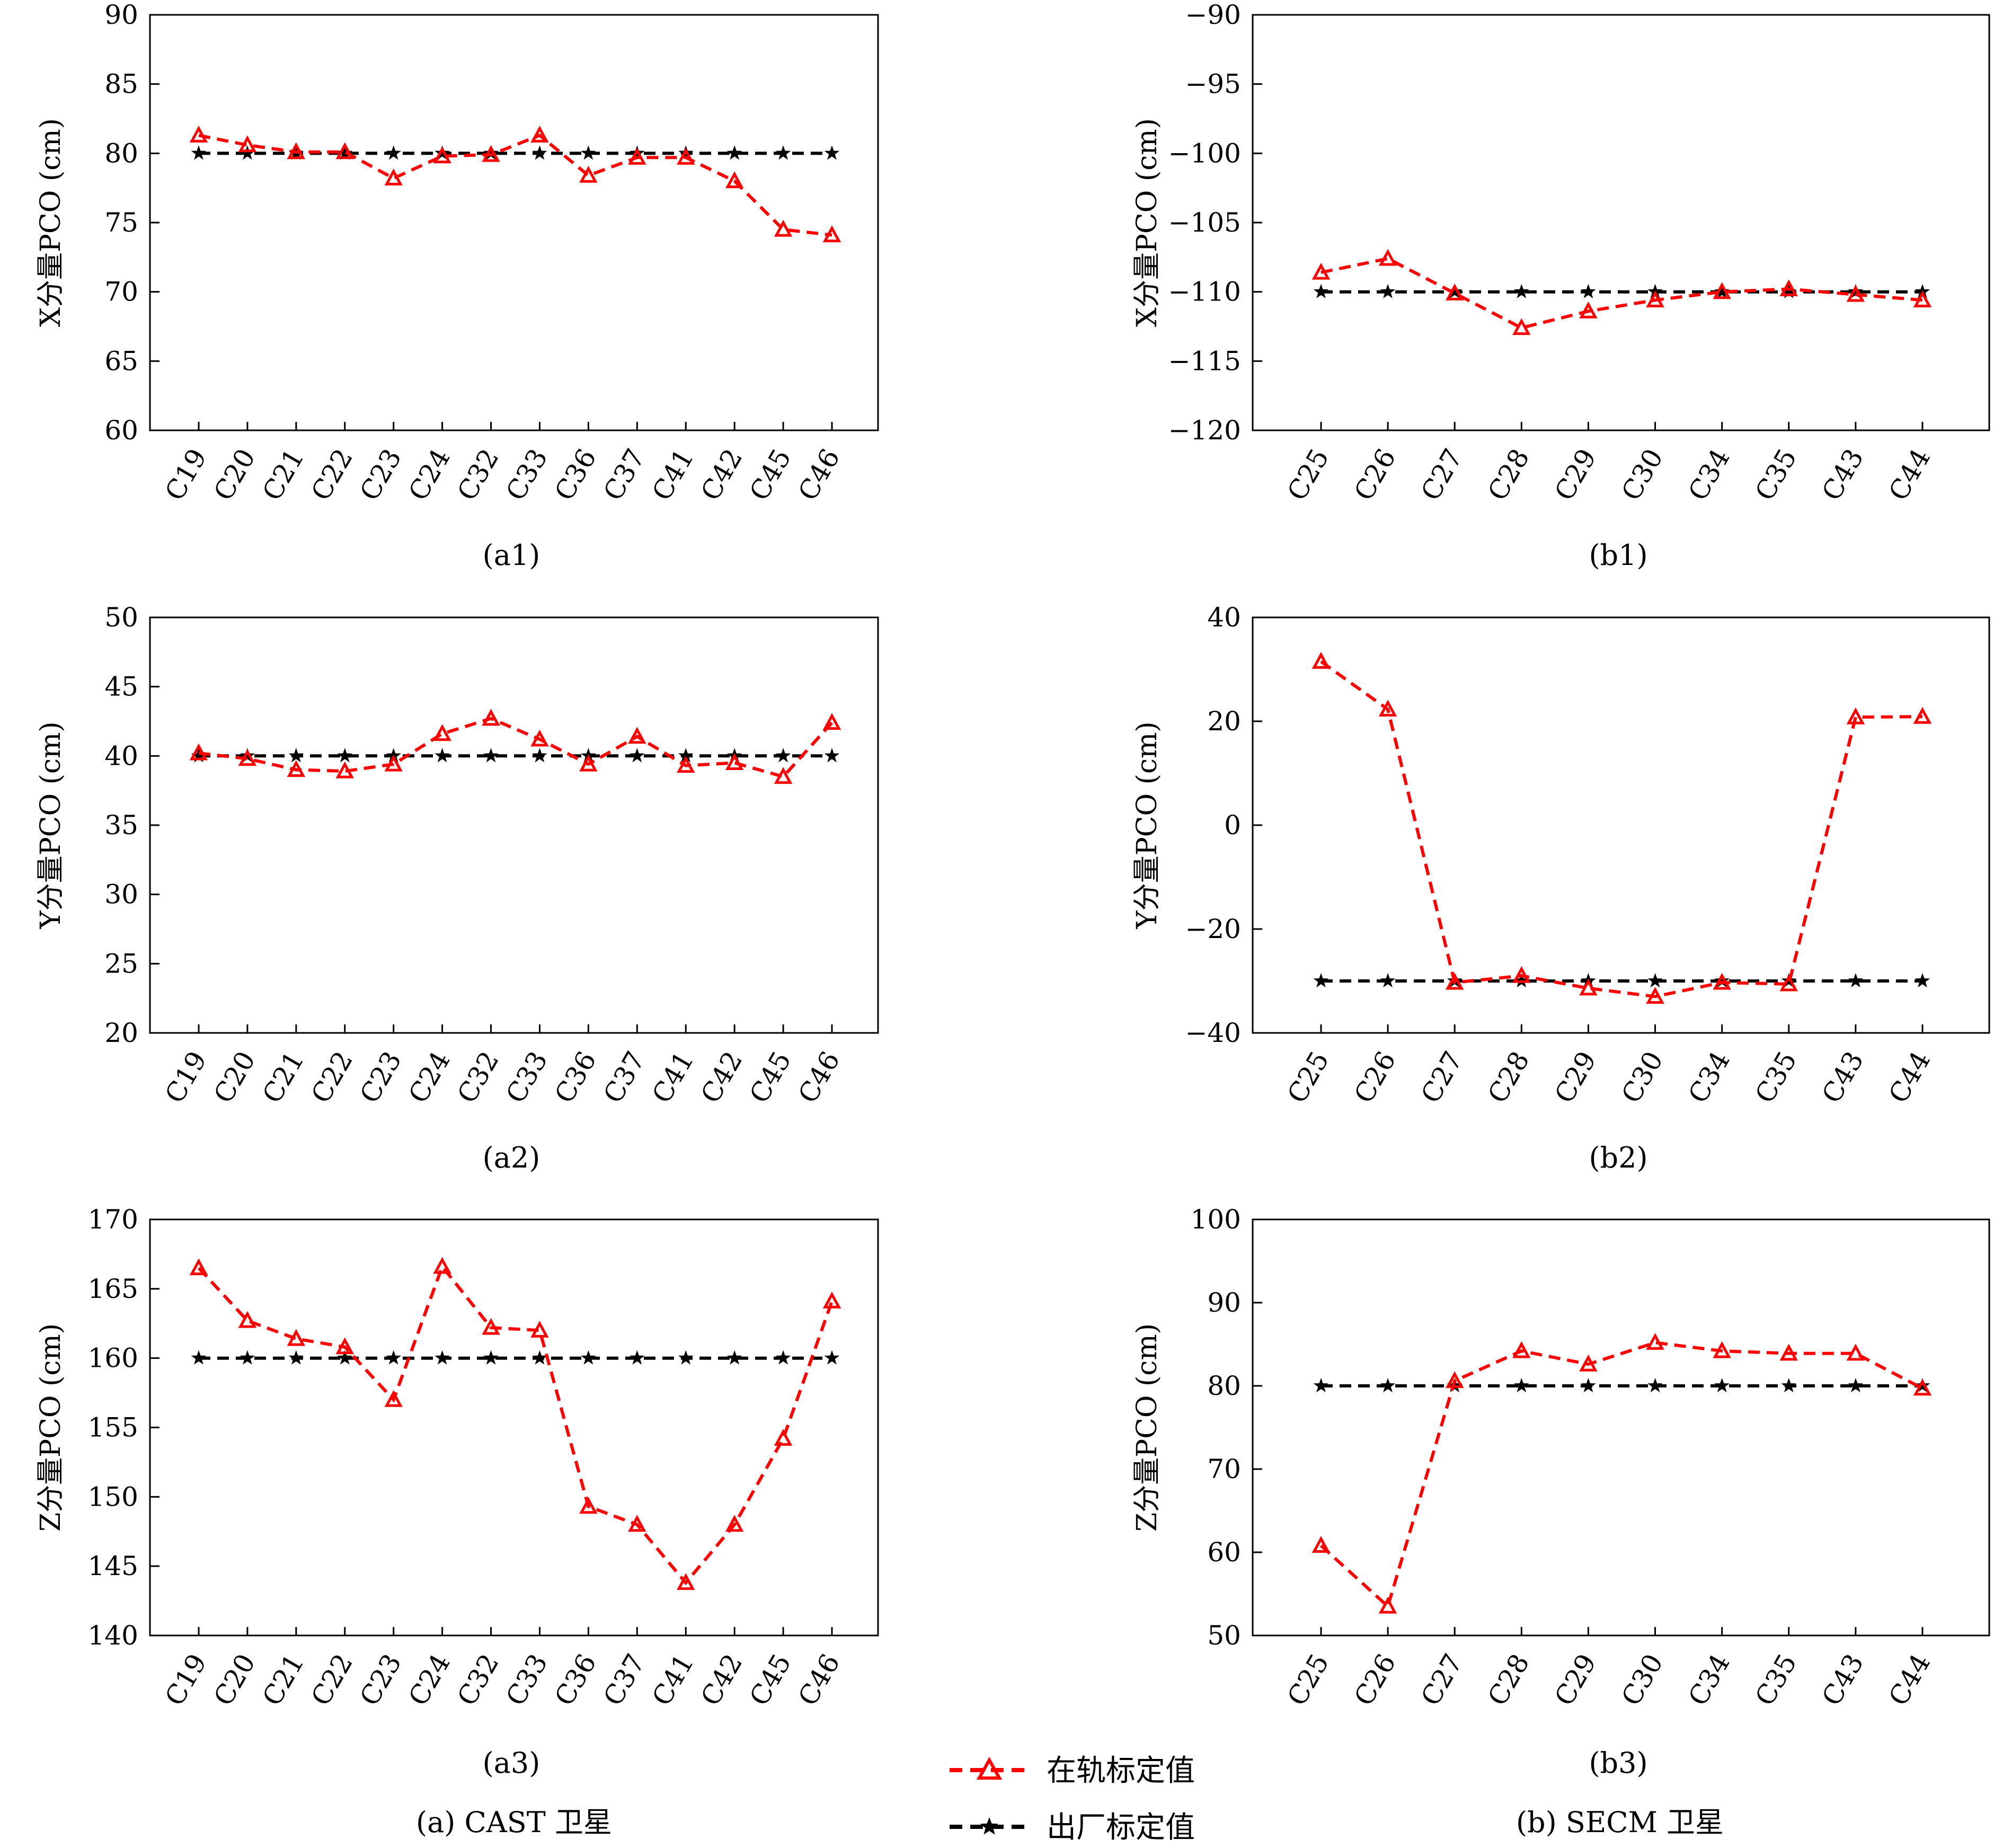 The height and width of the screenshot is (1848, 2003). Describe the element at coordinates (380, 1680) in the screenshot. I see `x-tick-label: C23` at that location.